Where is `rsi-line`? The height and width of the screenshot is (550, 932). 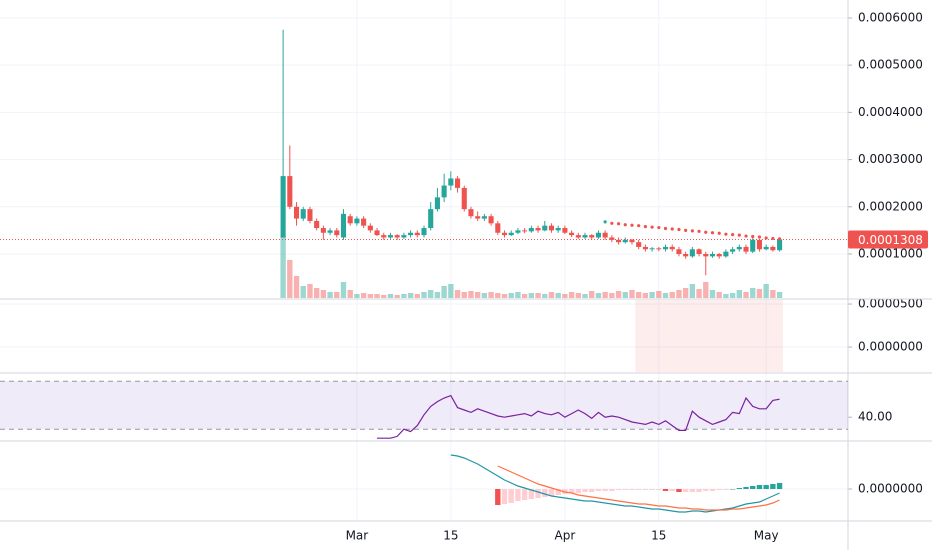 rsi-line is located at coordinates (578, 416).